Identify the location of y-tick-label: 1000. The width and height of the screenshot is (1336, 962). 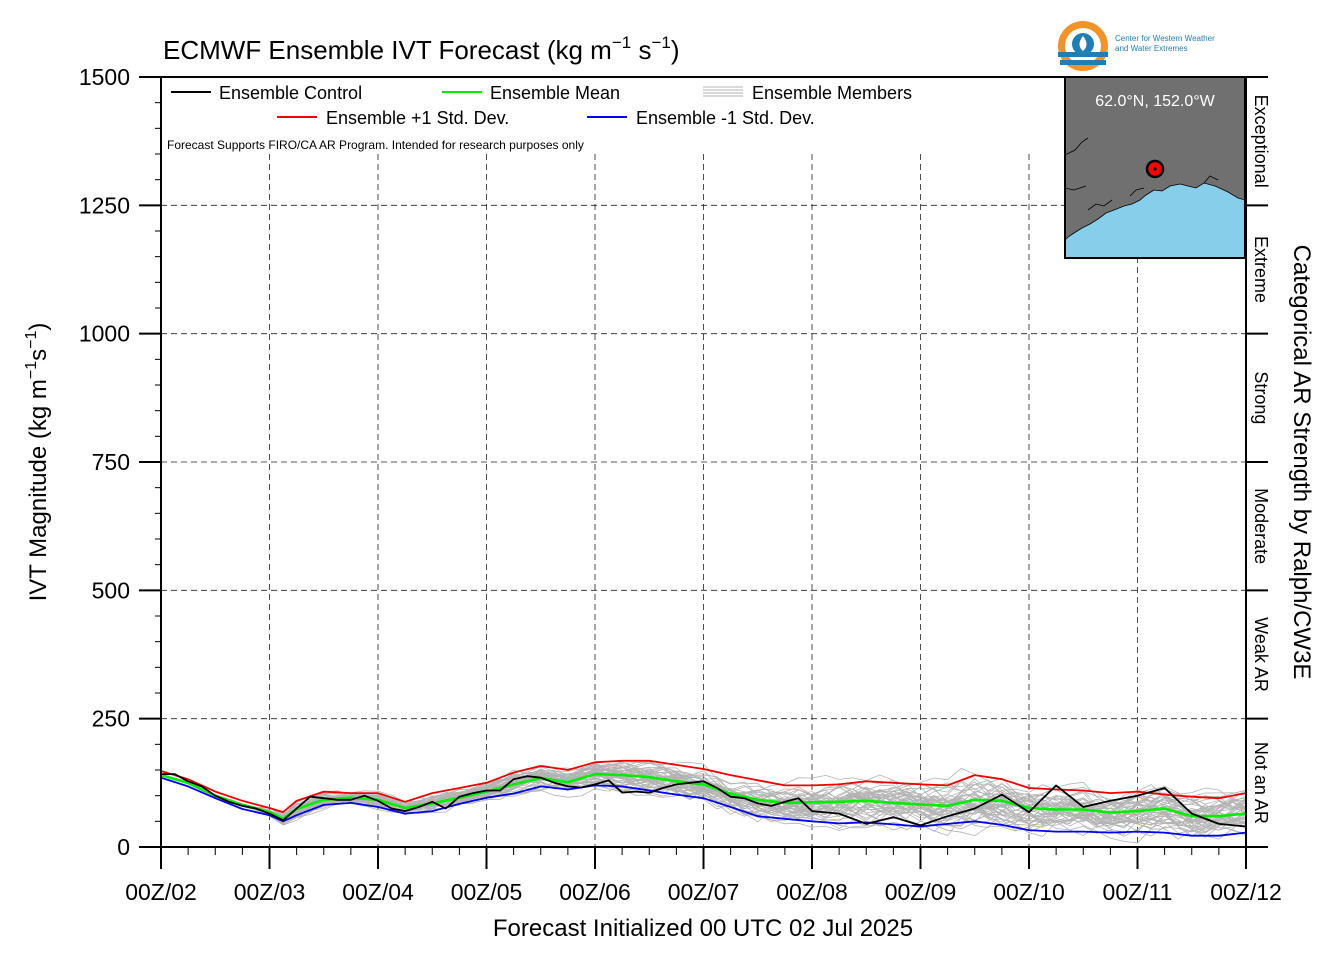
(104, 334).